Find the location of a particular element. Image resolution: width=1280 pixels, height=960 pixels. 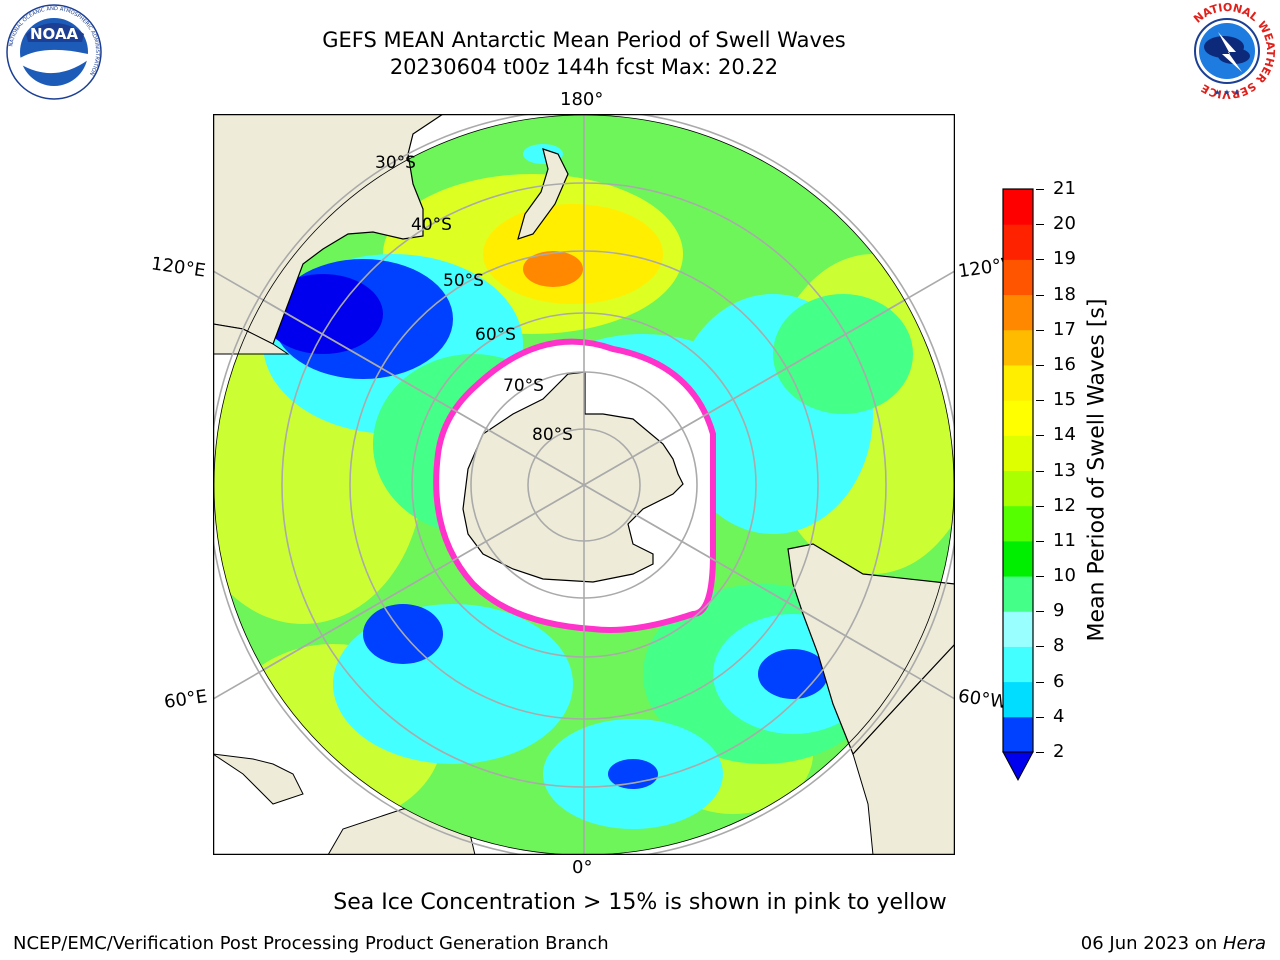

colorbar-tick-label: 12 is located at coordinates (1064, 505).